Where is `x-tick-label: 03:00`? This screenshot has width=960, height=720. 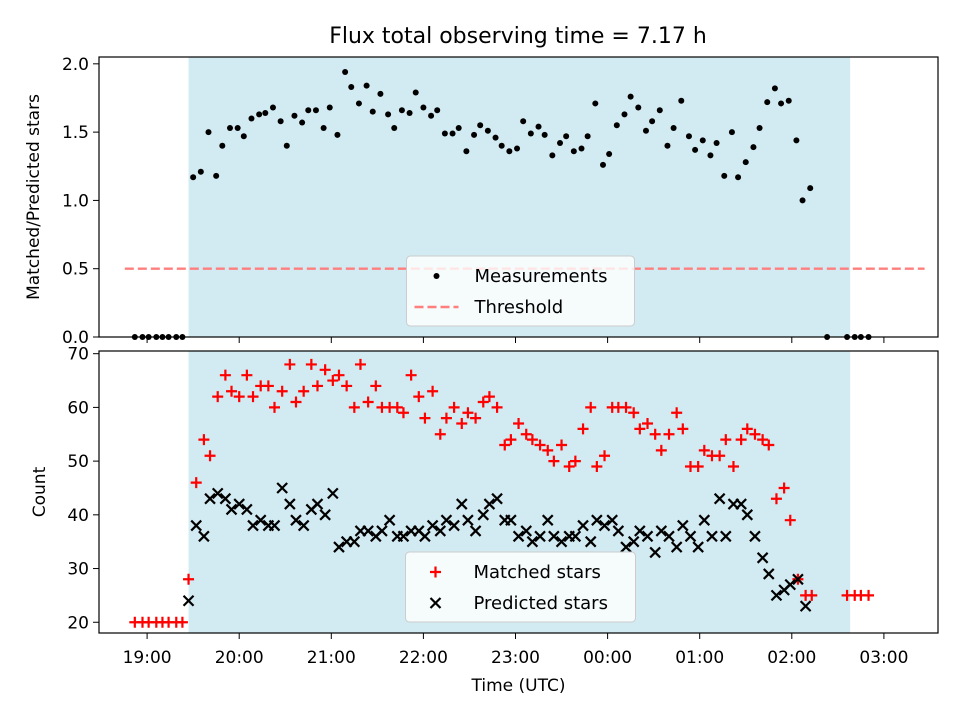
x-tick-label: 03:00 is located at coordinates (883, 658).